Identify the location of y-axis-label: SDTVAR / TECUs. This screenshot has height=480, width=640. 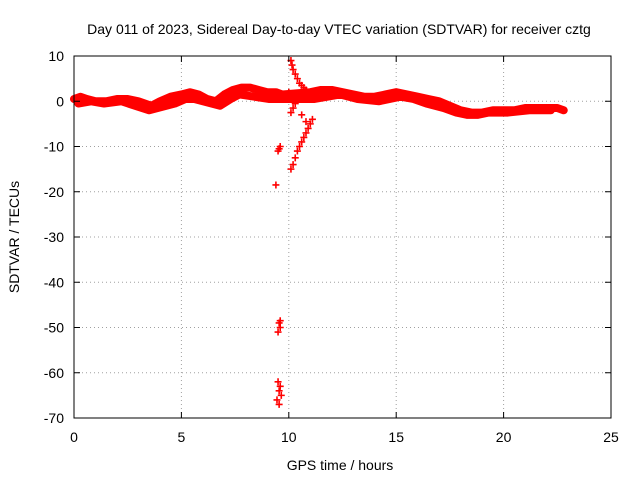
(14, 237).